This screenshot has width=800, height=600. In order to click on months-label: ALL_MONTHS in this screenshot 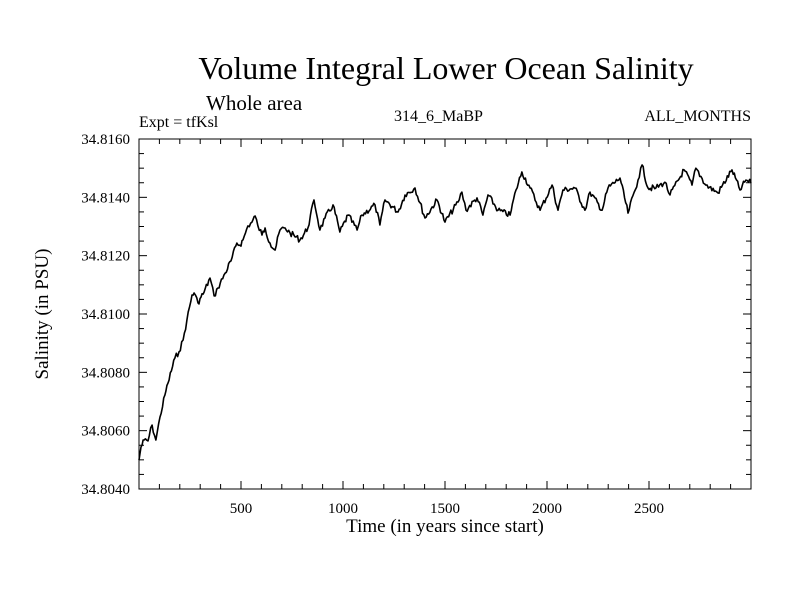, I will do `click(697, 116)`.